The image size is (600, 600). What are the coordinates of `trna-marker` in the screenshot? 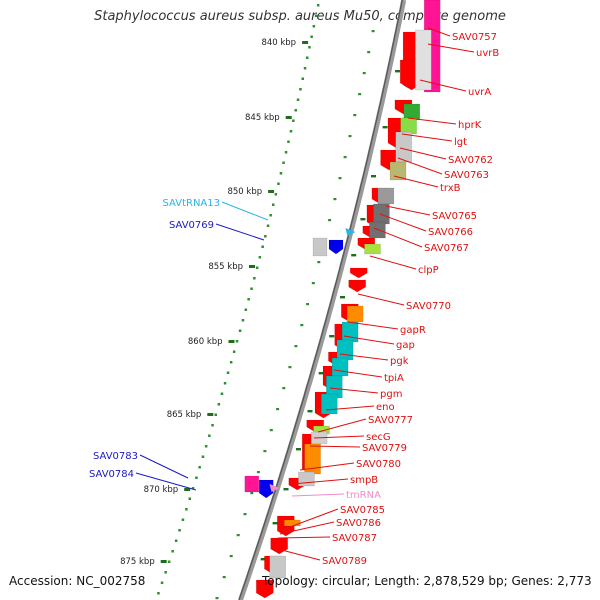 It's located at (350, 232).